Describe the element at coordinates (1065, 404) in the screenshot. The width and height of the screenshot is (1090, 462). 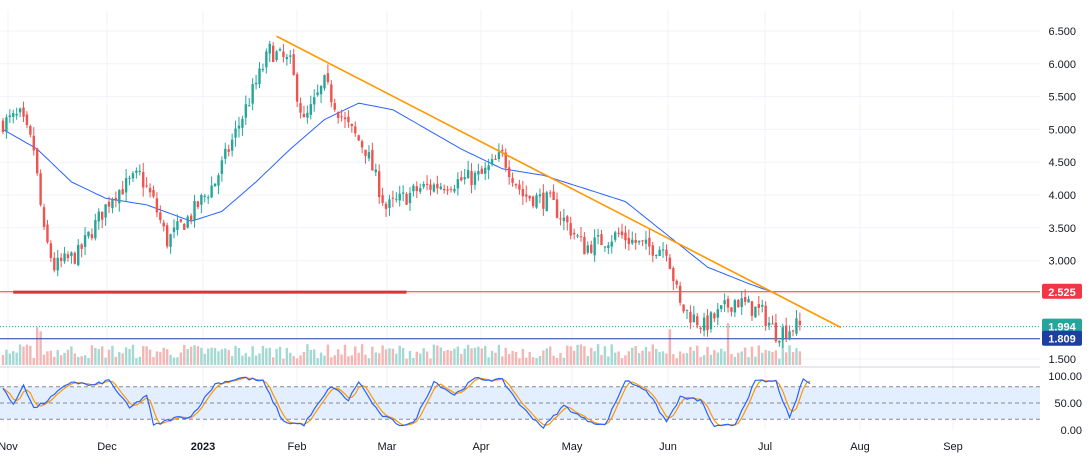
I see `oscillator-axis: 100.00 50.00 0.00` at that location.